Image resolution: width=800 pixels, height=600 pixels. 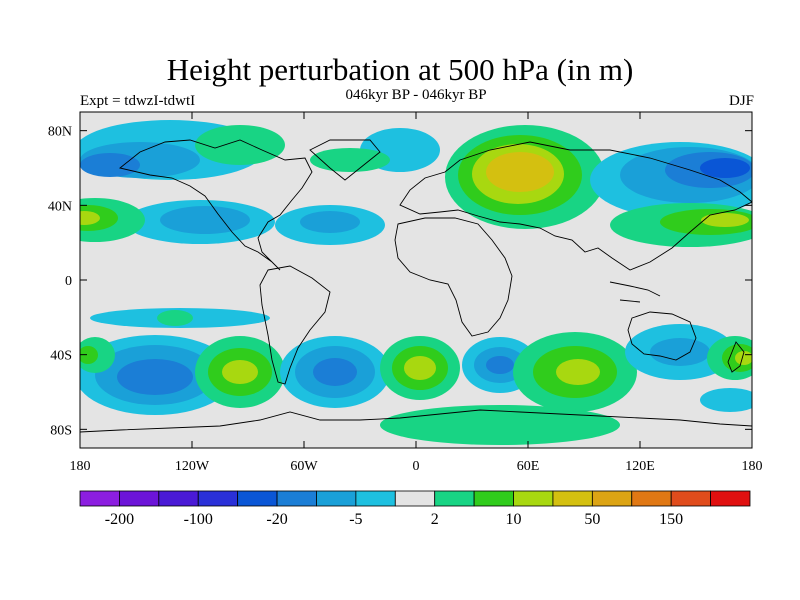 I want to click on colorbar-label: -100, so click(x=198, y=519).